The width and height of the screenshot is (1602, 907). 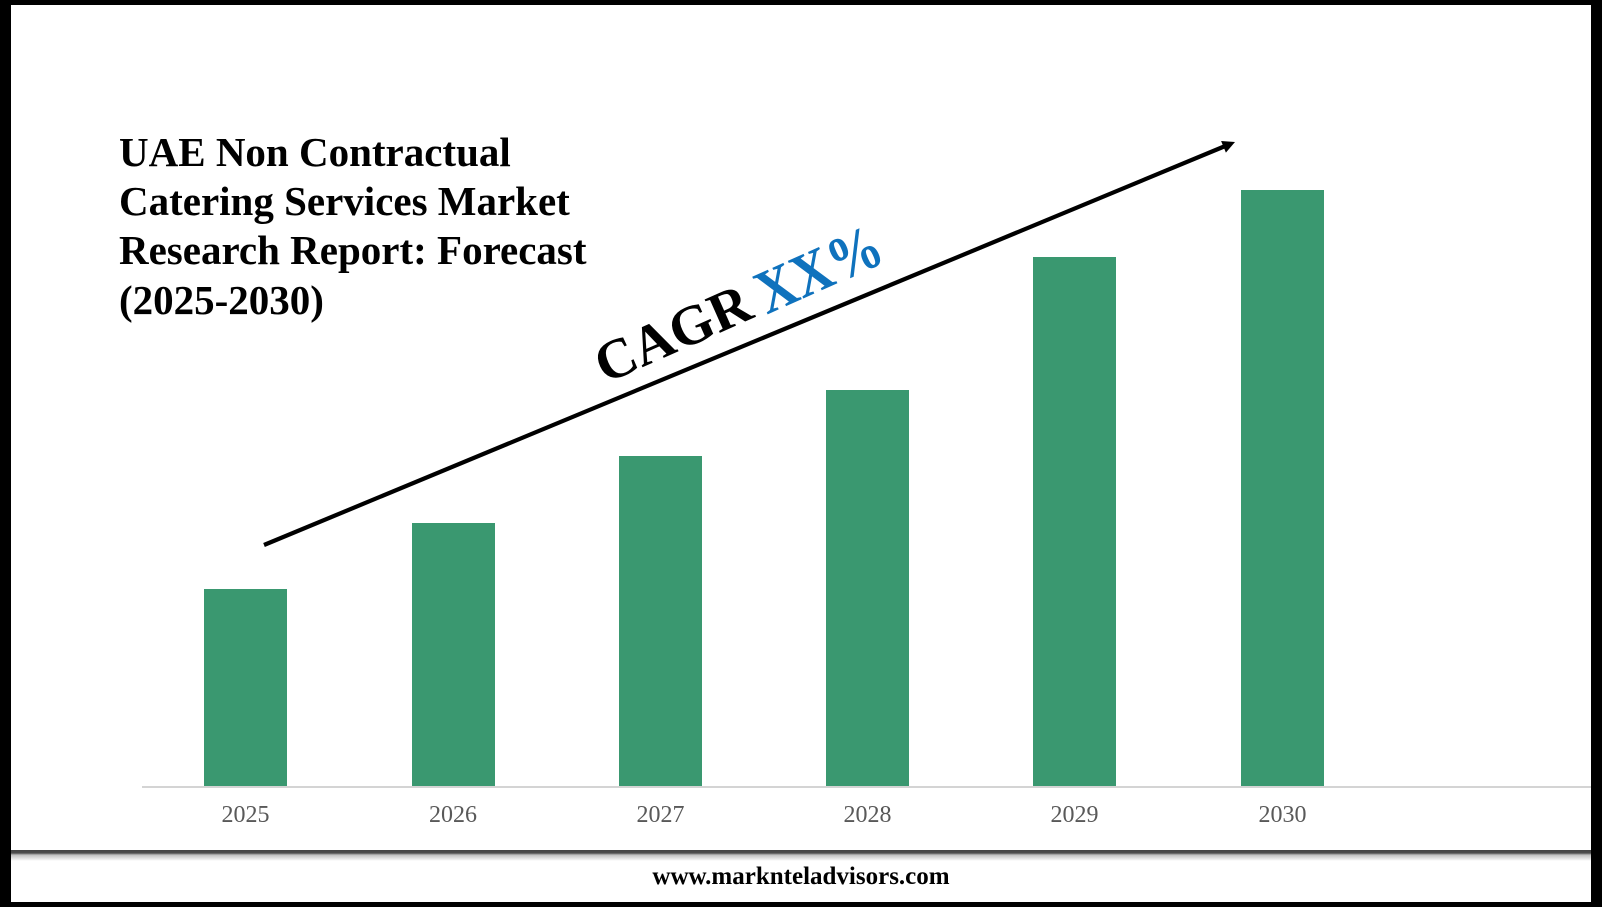 I want to click on svg-text: XX%, so click(x=819, y=270).